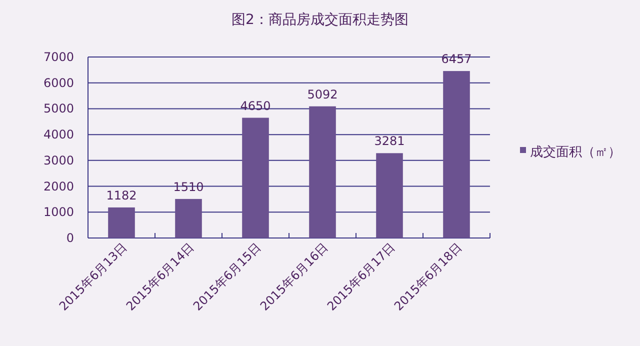 This screenshot has height=346, width=640. I want to click on y-tick-label: 1000, so click(58, 212).